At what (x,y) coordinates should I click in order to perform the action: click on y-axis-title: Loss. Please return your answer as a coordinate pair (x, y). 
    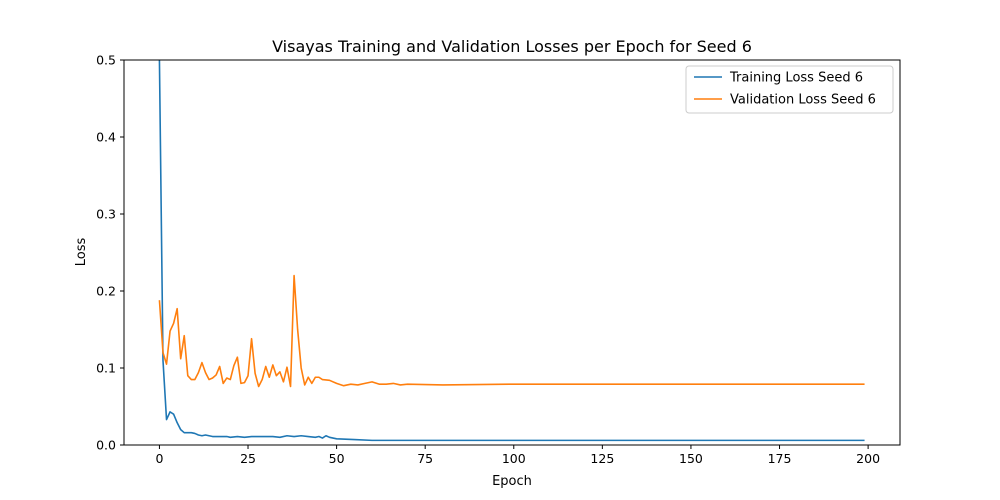
    Looking at the image, I should click on (81, 252).